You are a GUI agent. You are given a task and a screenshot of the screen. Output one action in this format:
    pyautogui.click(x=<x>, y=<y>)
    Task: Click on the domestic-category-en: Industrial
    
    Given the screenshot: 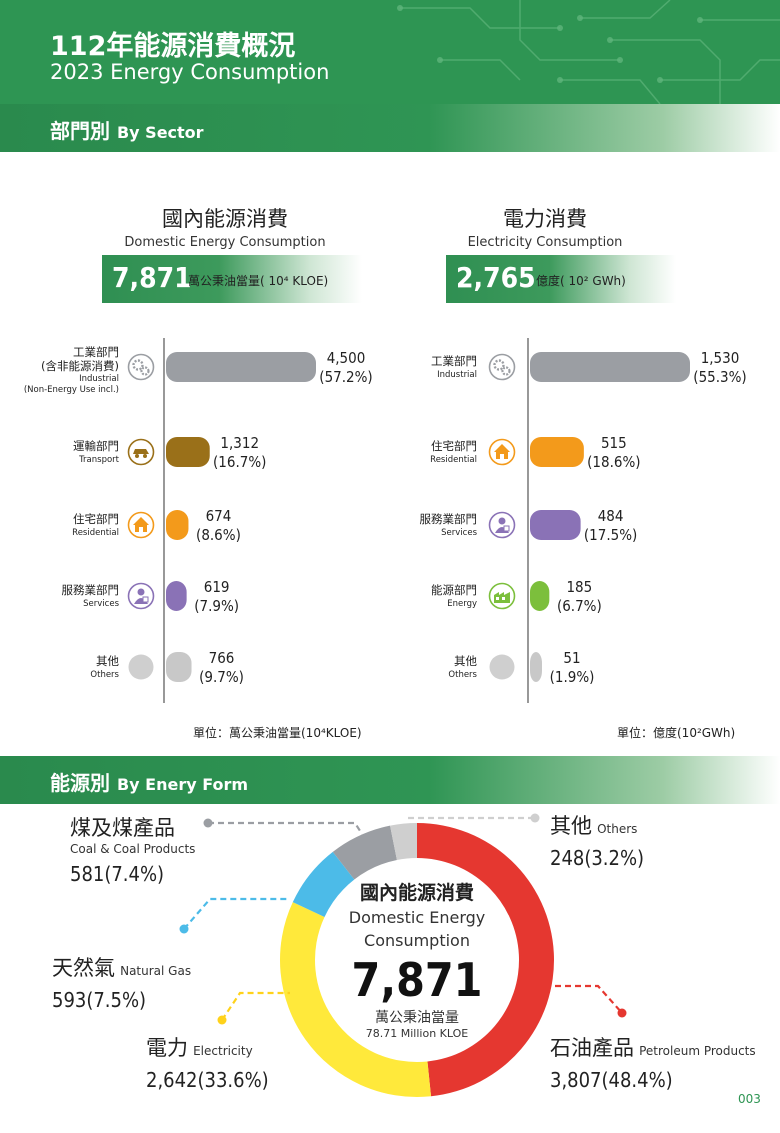 What is the action you would take?
    pyautogui.click(x=99, y=379)
    